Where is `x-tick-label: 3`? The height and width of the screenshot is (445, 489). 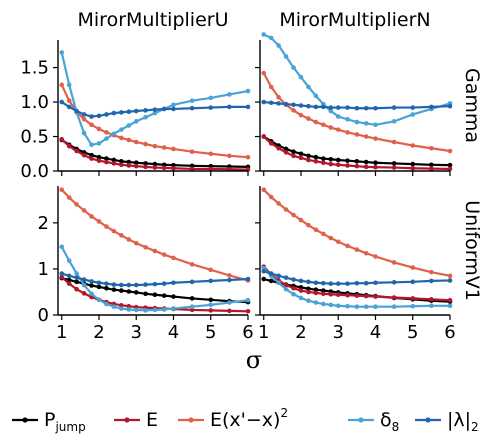 x-tick-label: 3 is located at coordinates (136, 332).